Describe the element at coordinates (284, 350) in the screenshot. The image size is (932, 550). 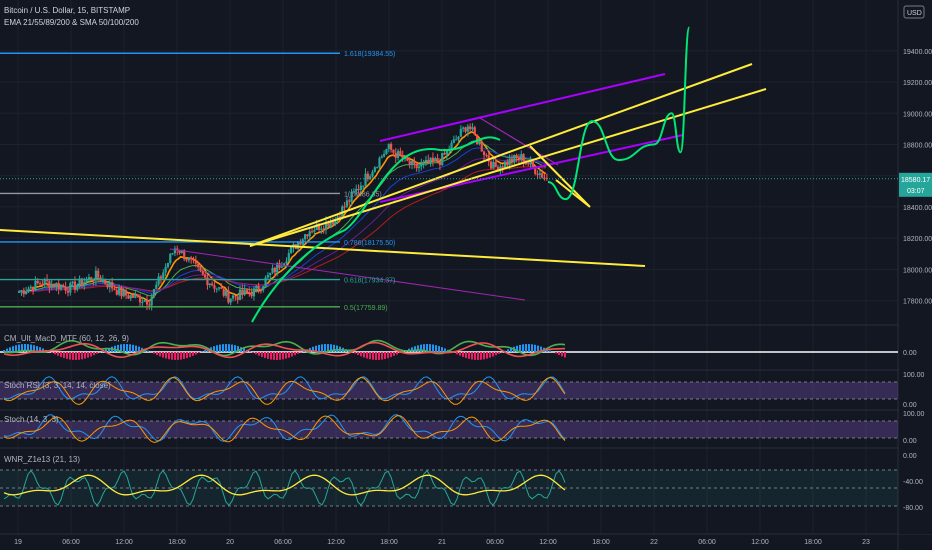
I see `macd-signal-line` at that location.